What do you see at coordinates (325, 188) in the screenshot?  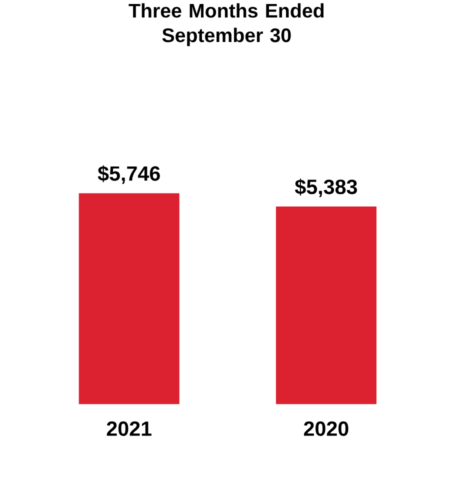 I see `data-label: $5,383` at bounding box center [325, 188].